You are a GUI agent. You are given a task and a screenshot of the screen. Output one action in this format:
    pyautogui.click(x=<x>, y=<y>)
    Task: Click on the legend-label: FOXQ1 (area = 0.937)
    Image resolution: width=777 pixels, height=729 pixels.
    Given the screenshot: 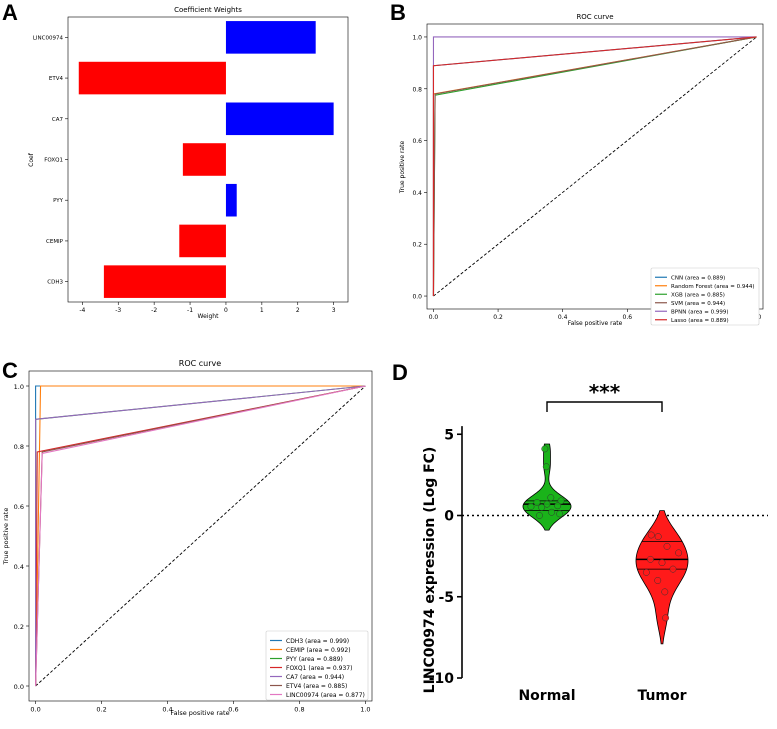 What is the action you would take?
    pyautogui.click(x=319, y=668)
    